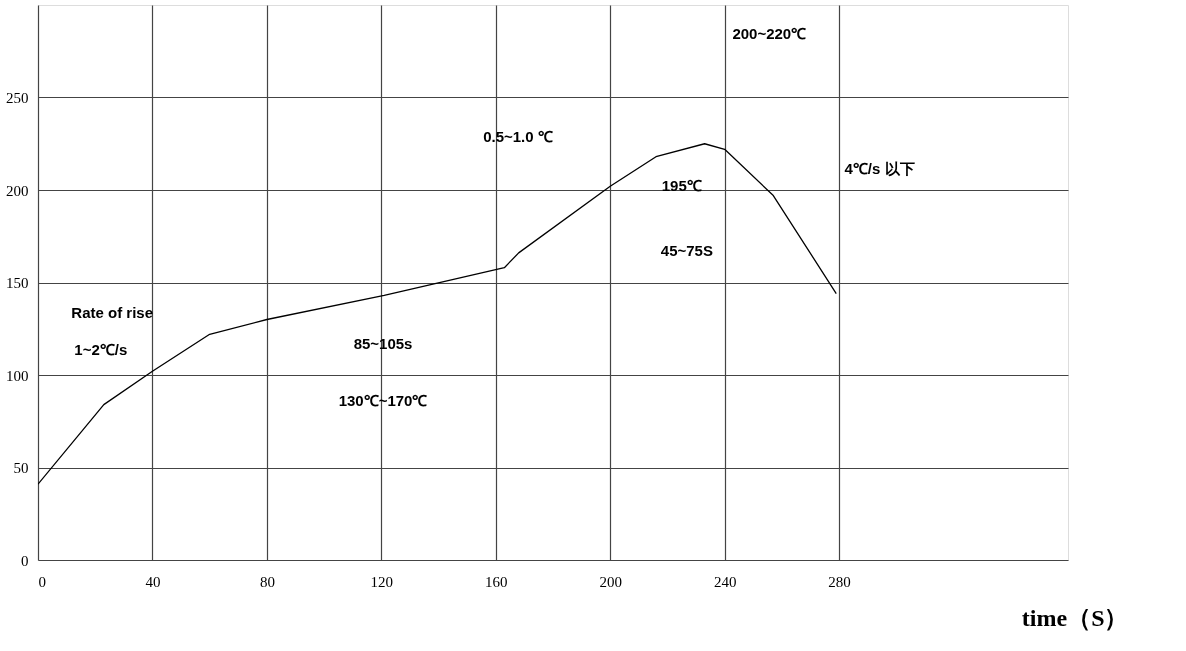 This screenshot has width=1186, height=651. Describe the element at coordinates (879, 169) in the screenshot. I see `annotation: 4℃/s 以下` at that location.